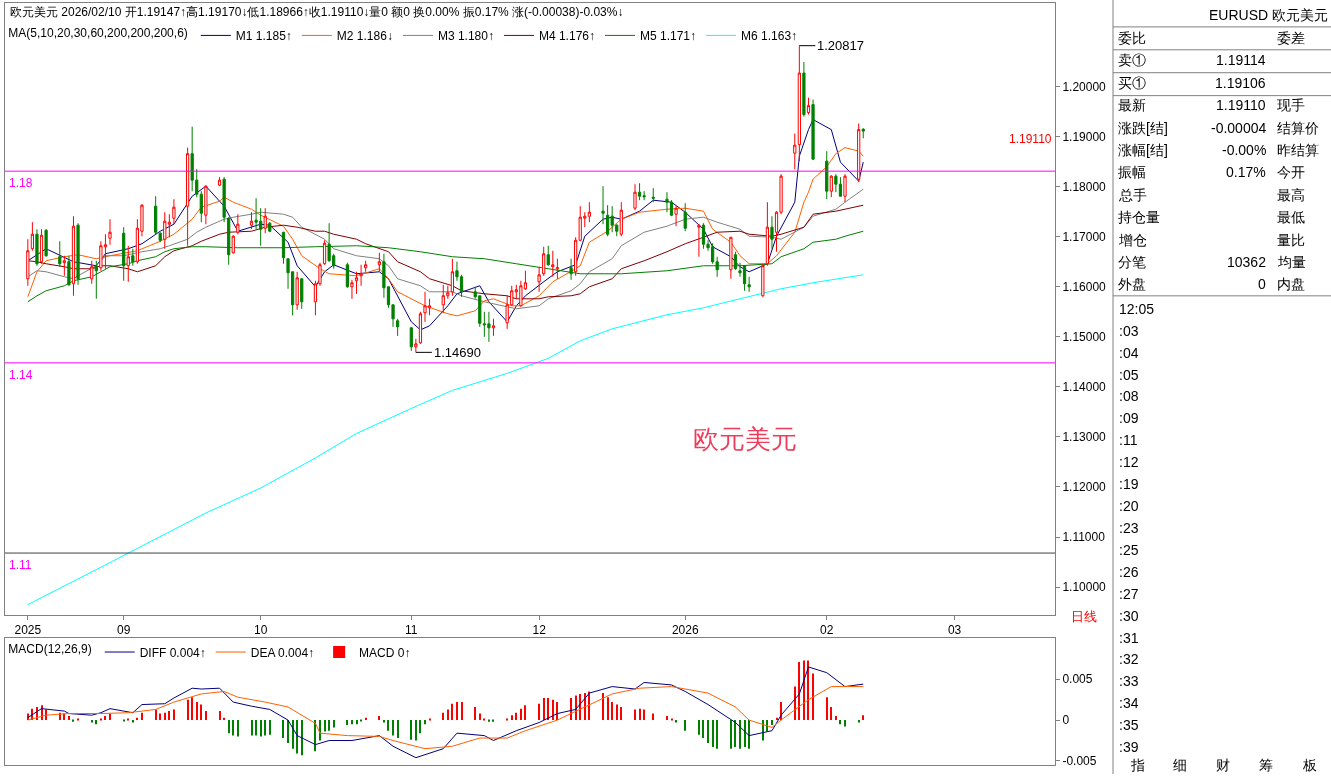 This screenshot has width=1331, height=777. Describe the element at coordinates (1129, 375) in the screenshot. I see `text: :05` at that location.